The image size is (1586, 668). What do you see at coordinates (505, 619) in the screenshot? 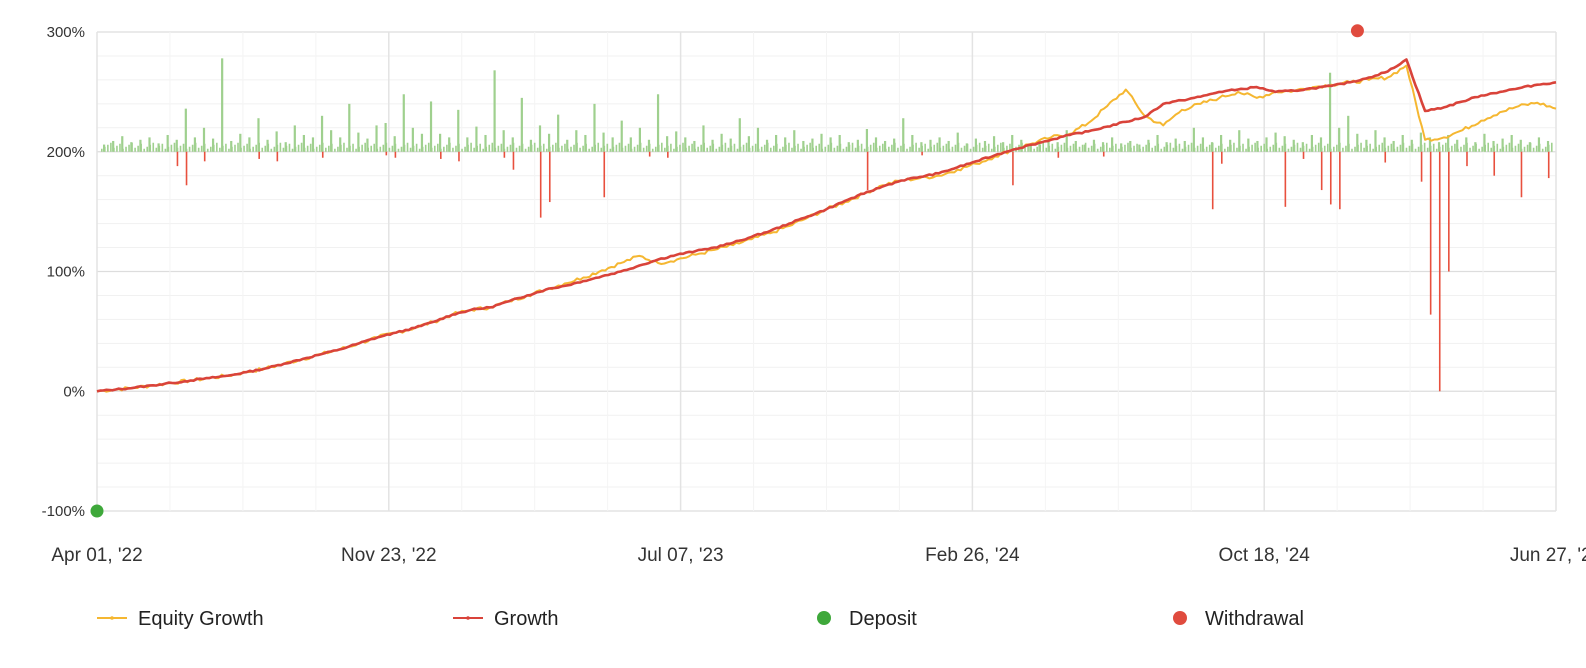
I see `legend-item-growth: Growth` at bounding box center [505, 619].